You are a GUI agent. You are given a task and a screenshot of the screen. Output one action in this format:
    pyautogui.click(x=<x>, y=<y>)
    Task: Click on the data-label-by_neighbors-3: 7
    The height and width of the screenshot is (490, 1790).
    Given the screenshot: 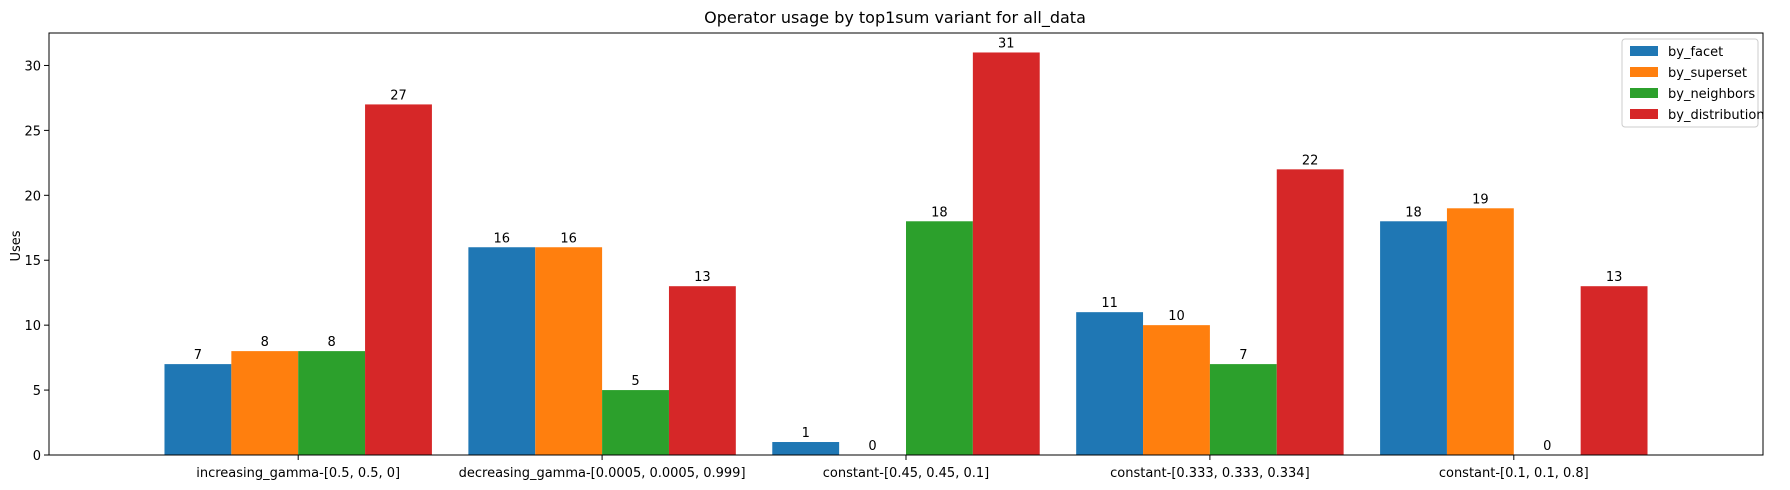 What is the action you would take?
    pyautogui.click(x=1243, y=355)
    